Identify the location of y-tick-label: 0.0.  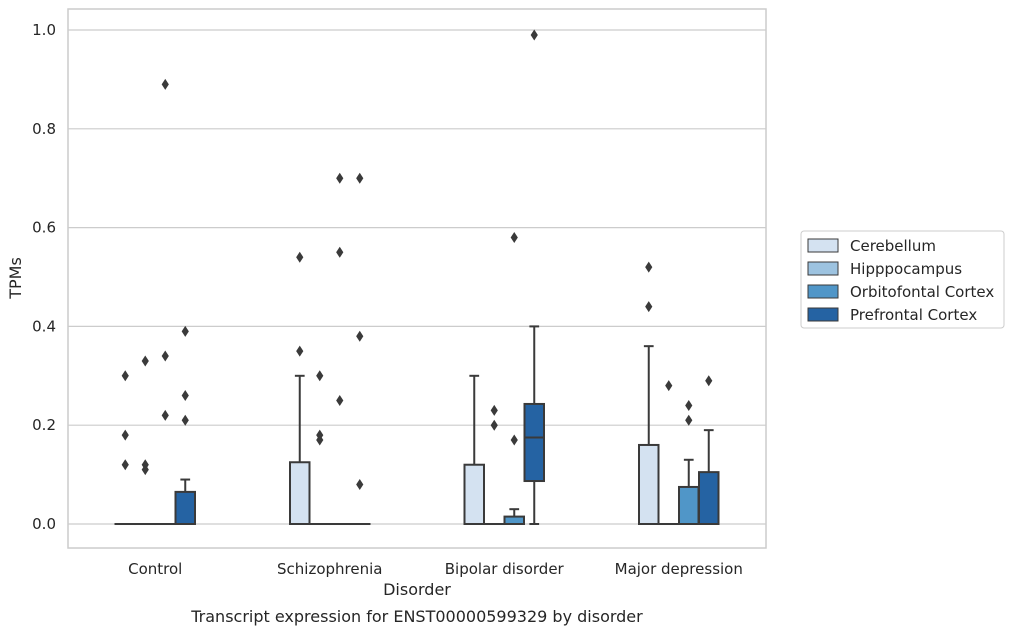
(44, 524).